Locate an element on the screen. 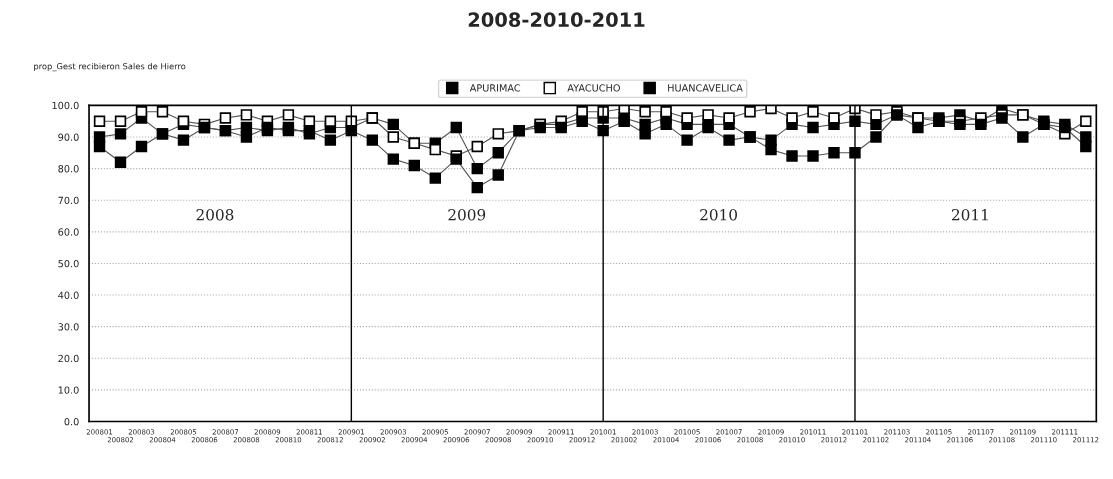  annotation: 2009 is located at coordinates (467, 214).